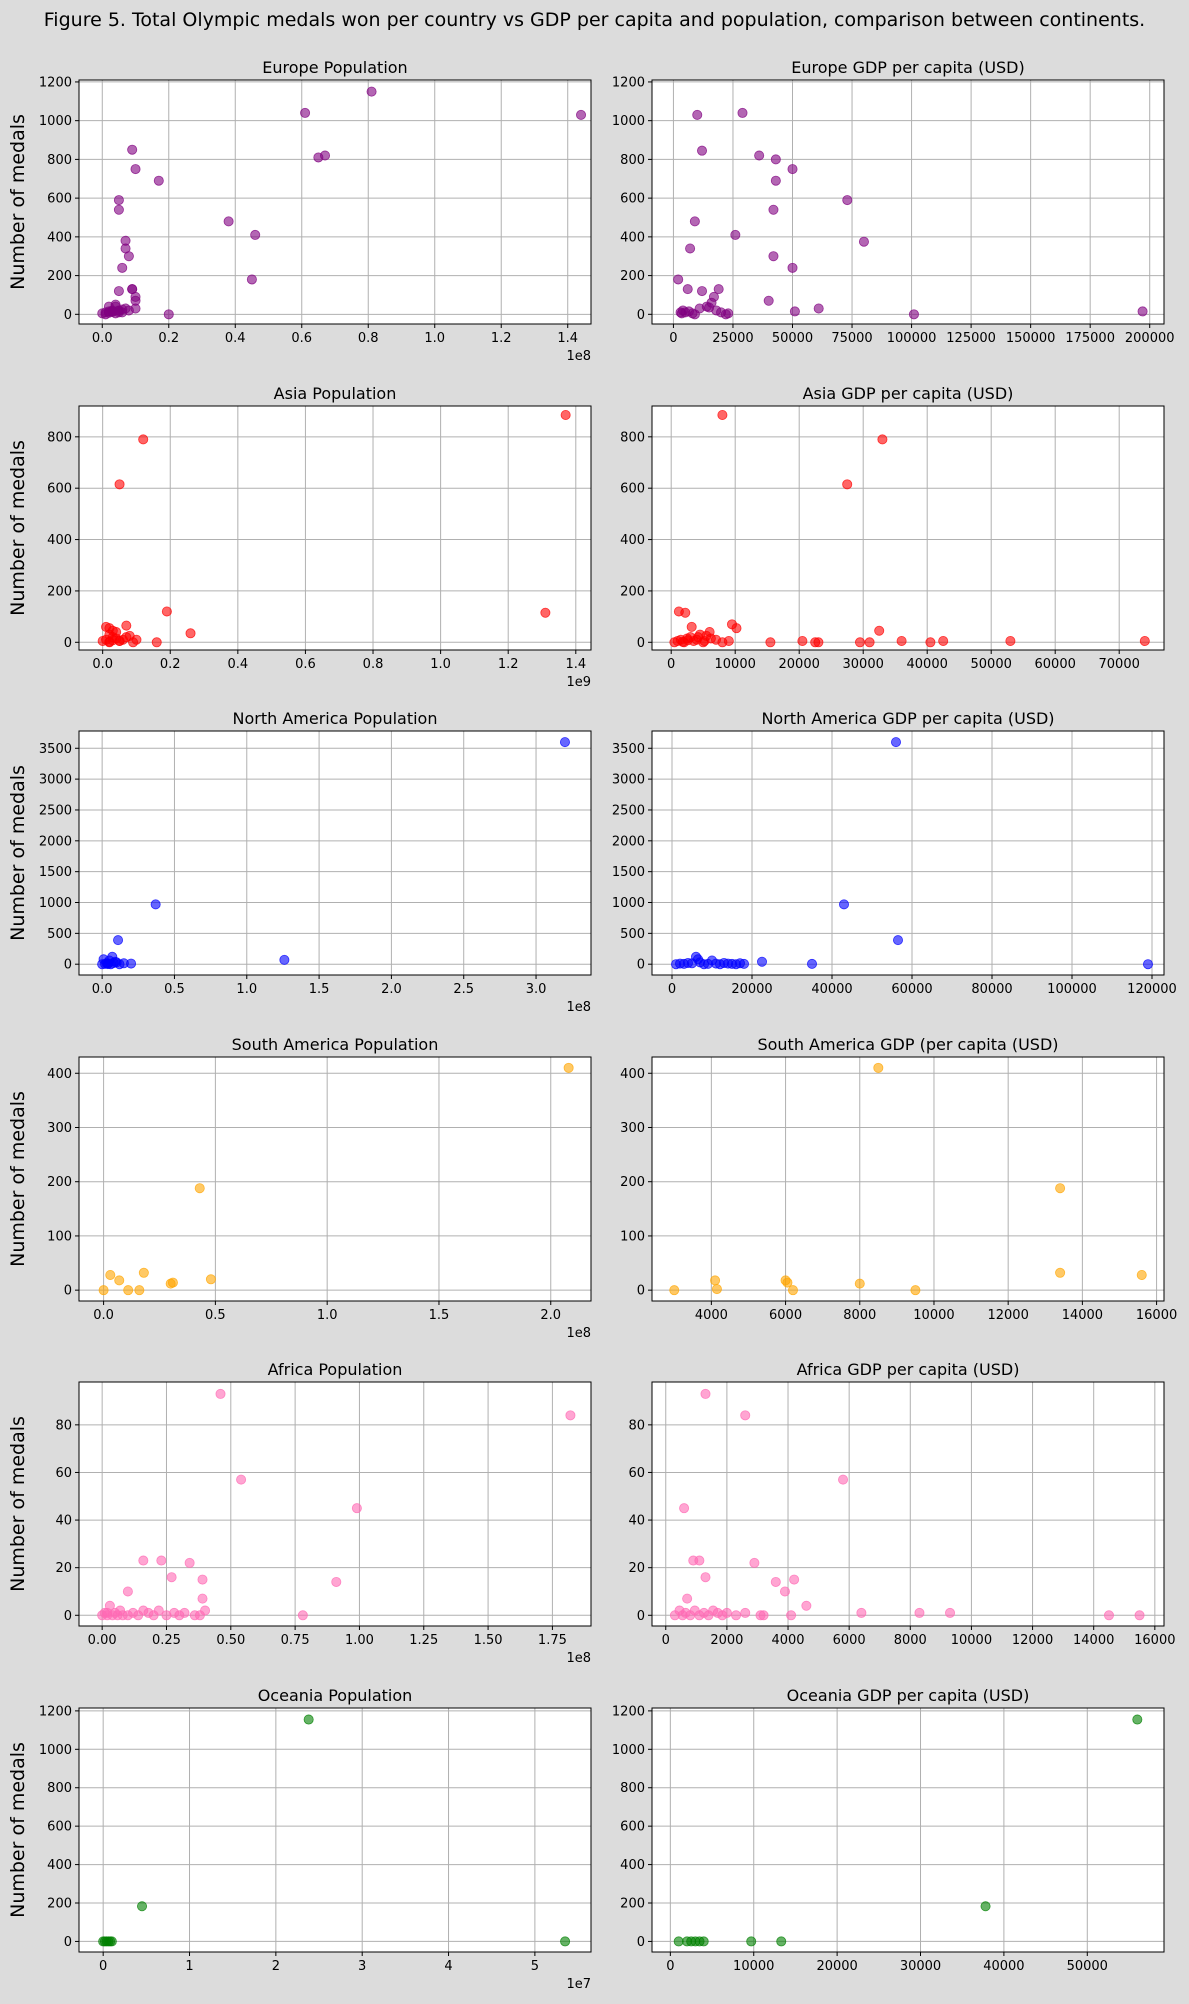 This screenshot has width=1189, height=2004. Describe the element at coordinates (1093, 1640) in the screenshot. I see `x-tick-label: 14000` at that location.